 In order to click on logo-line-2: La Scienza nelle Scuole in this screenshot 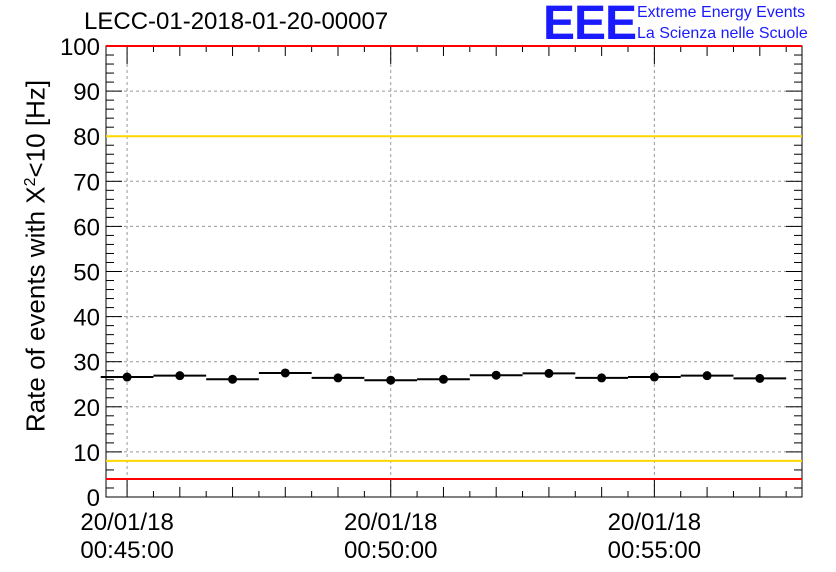, I will do `click(722, 33)`.